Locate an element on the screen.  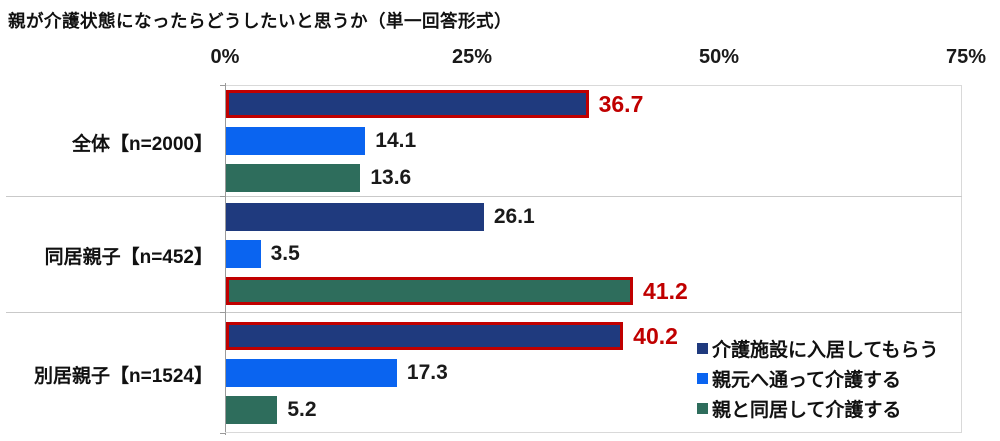
x-axis-tick-label: 75% is located at coordinates (966, 57).